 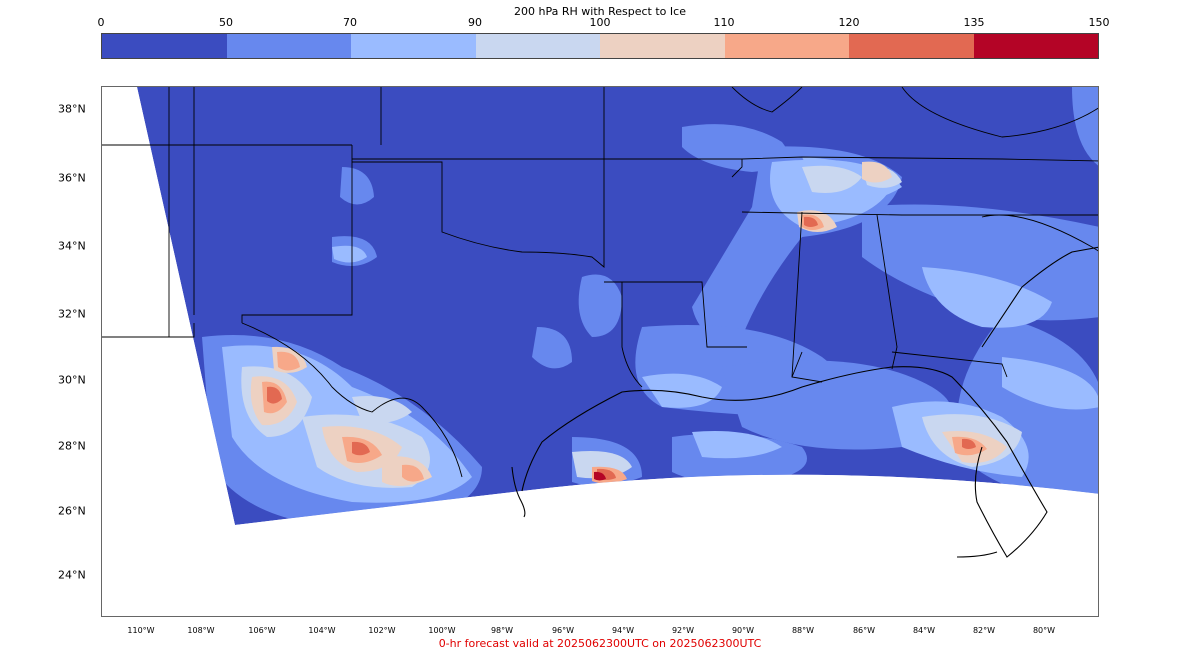 I want to click on longitude-label: 82°W, so click(x=984, y=630).